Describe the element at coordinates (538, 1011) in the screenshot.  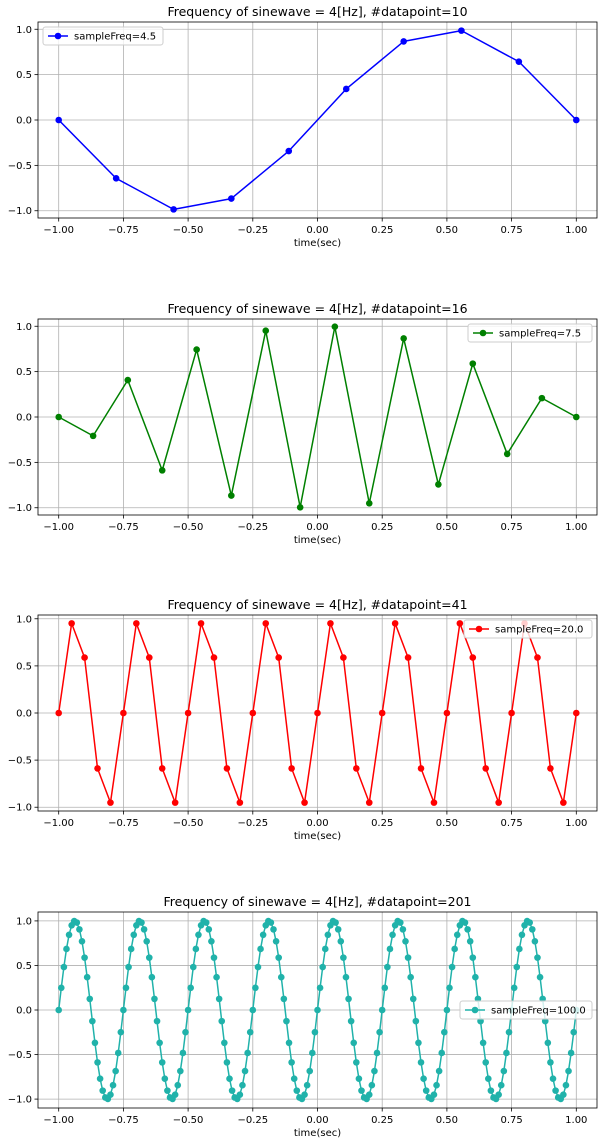
I see `legend-label: sampleFreq=100.0` at that location.